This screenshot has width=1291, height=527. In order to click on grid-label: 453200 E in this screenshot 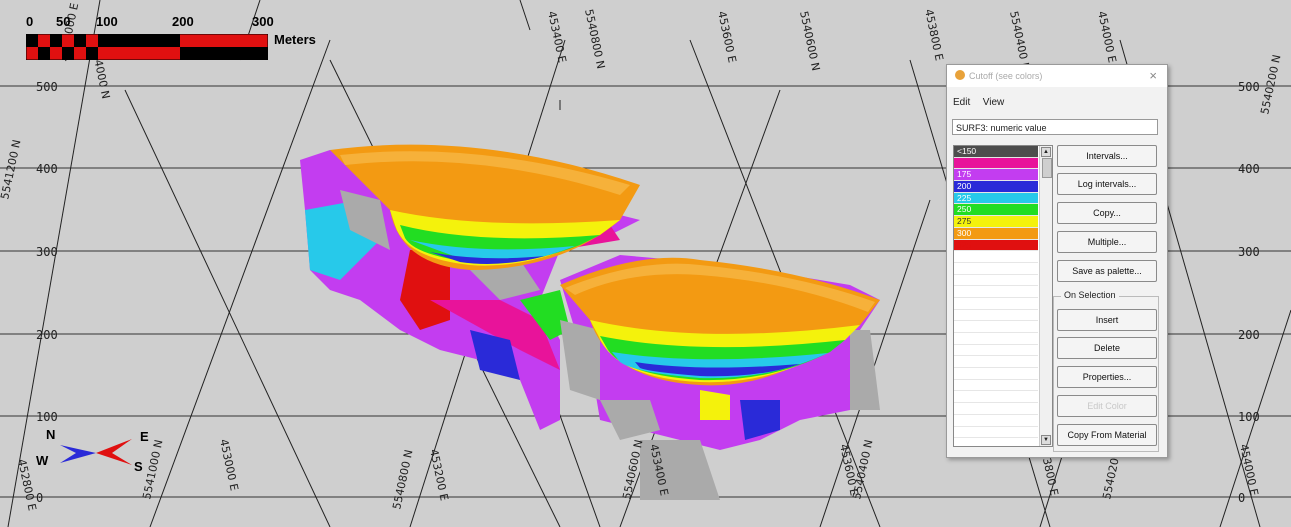, I will do `click(439, 475)`.